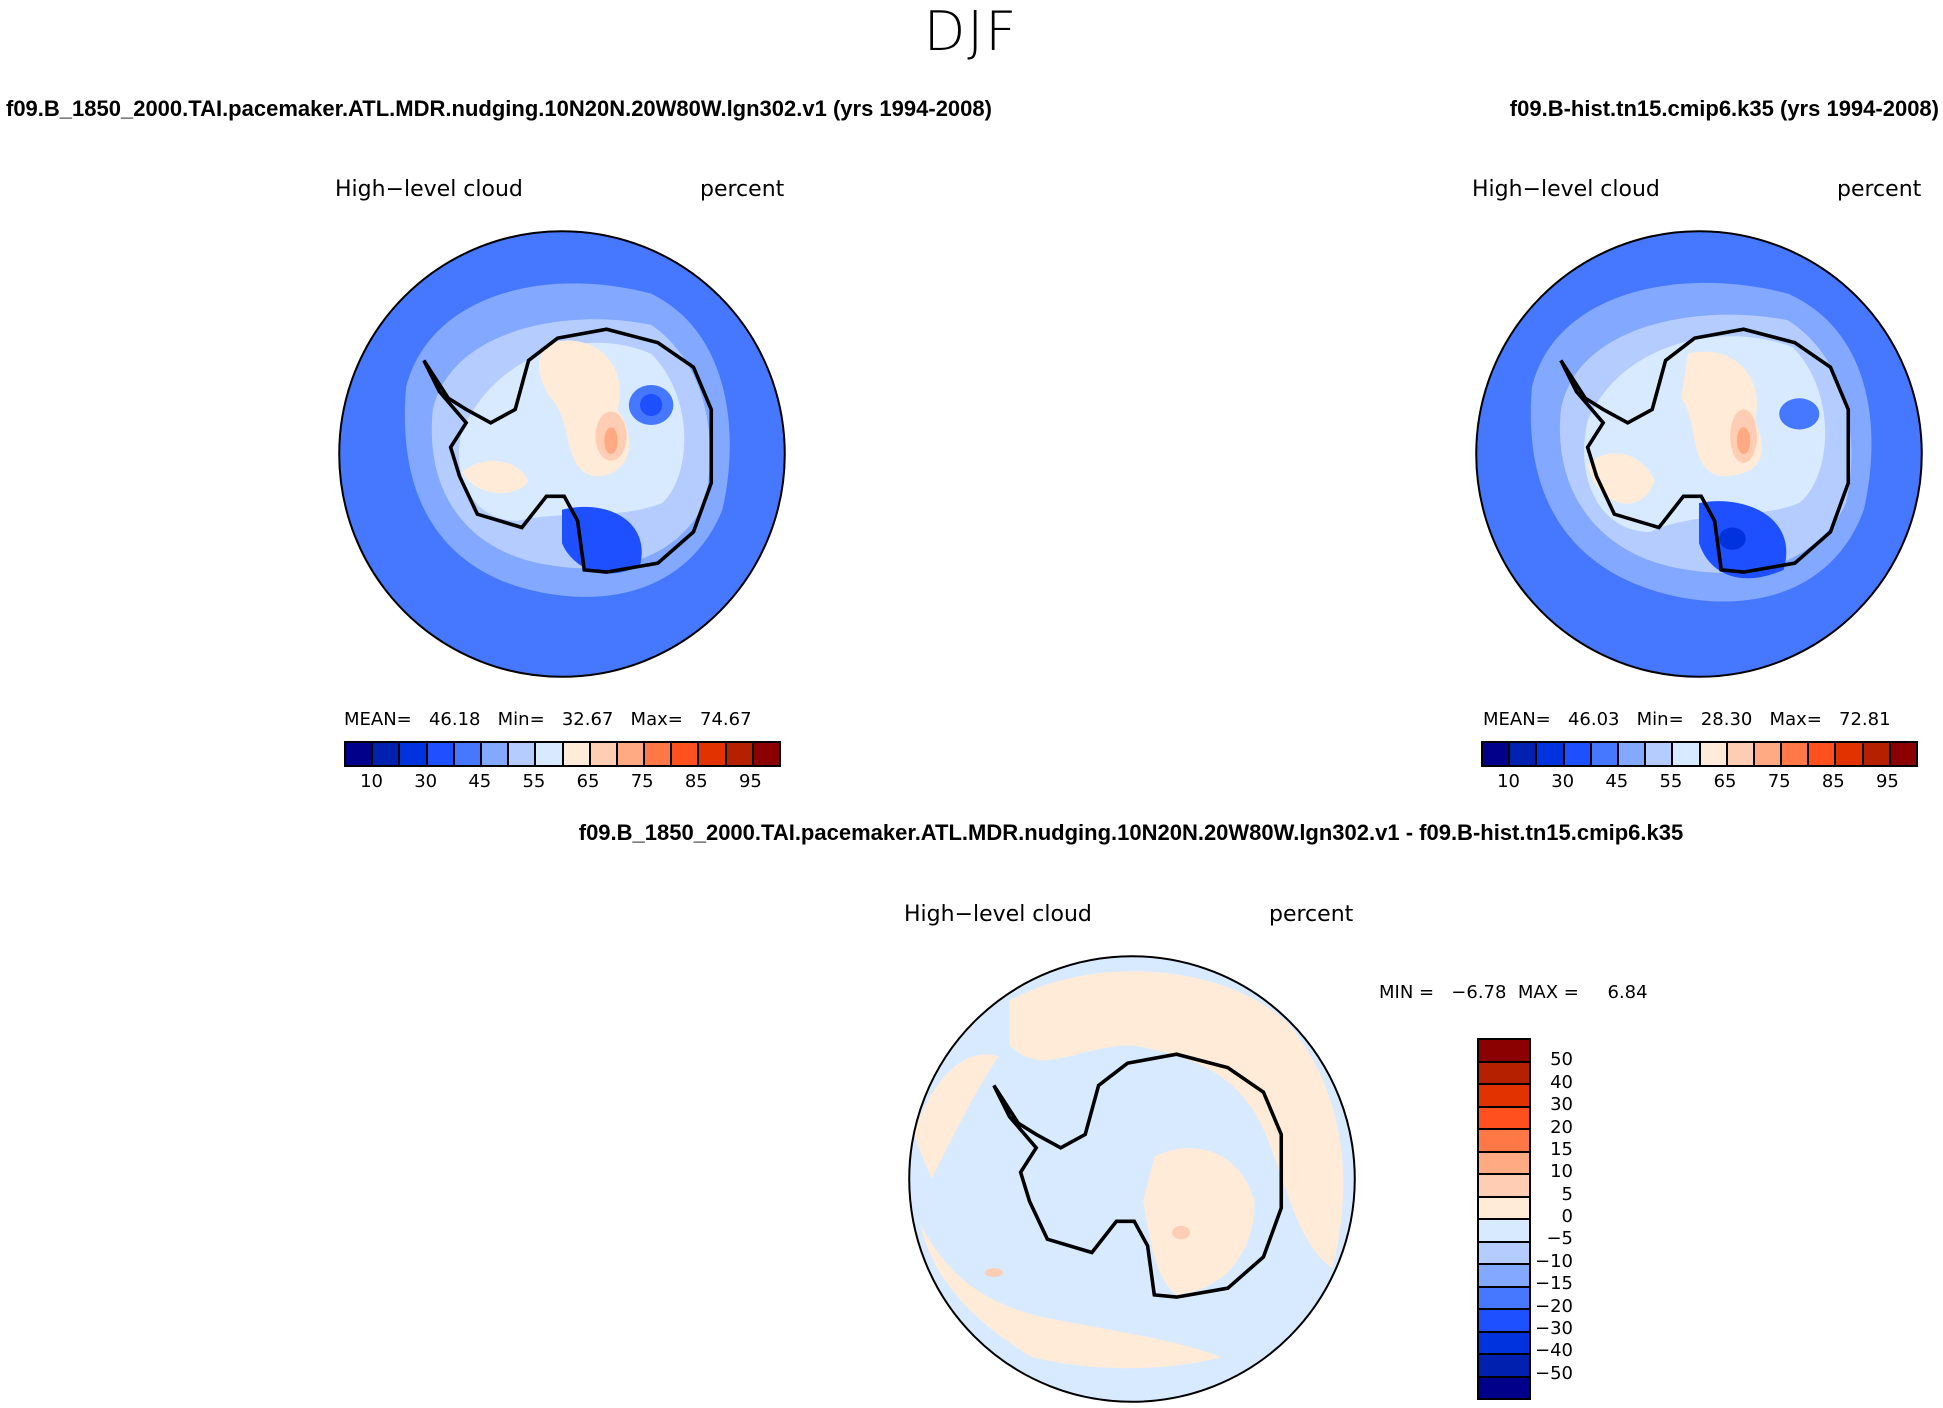 This screenshot has width=1943, height=1408. Describe the element at coordinates (1181, 1232) in the screenshot. I see `panel3-positive-spot` at that location.